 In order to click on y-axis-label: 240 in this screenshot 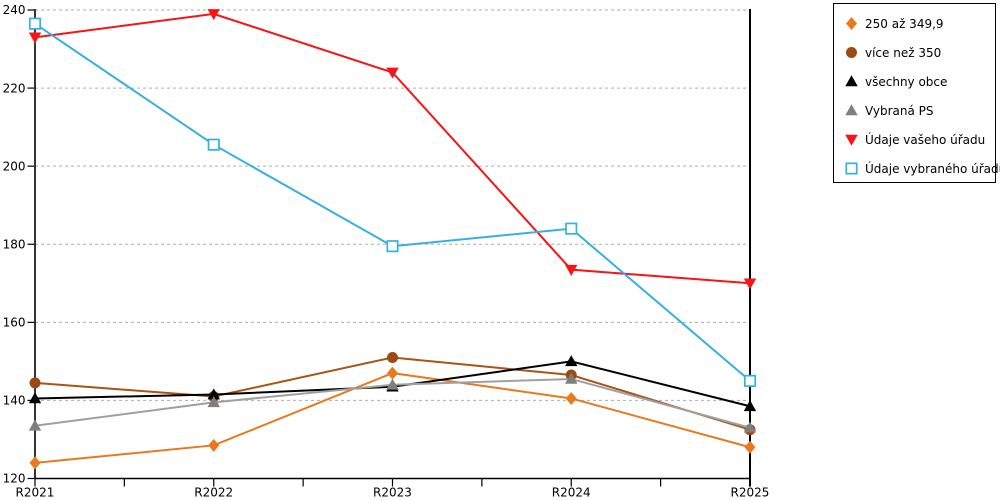, I will do `click(14, 10)`.